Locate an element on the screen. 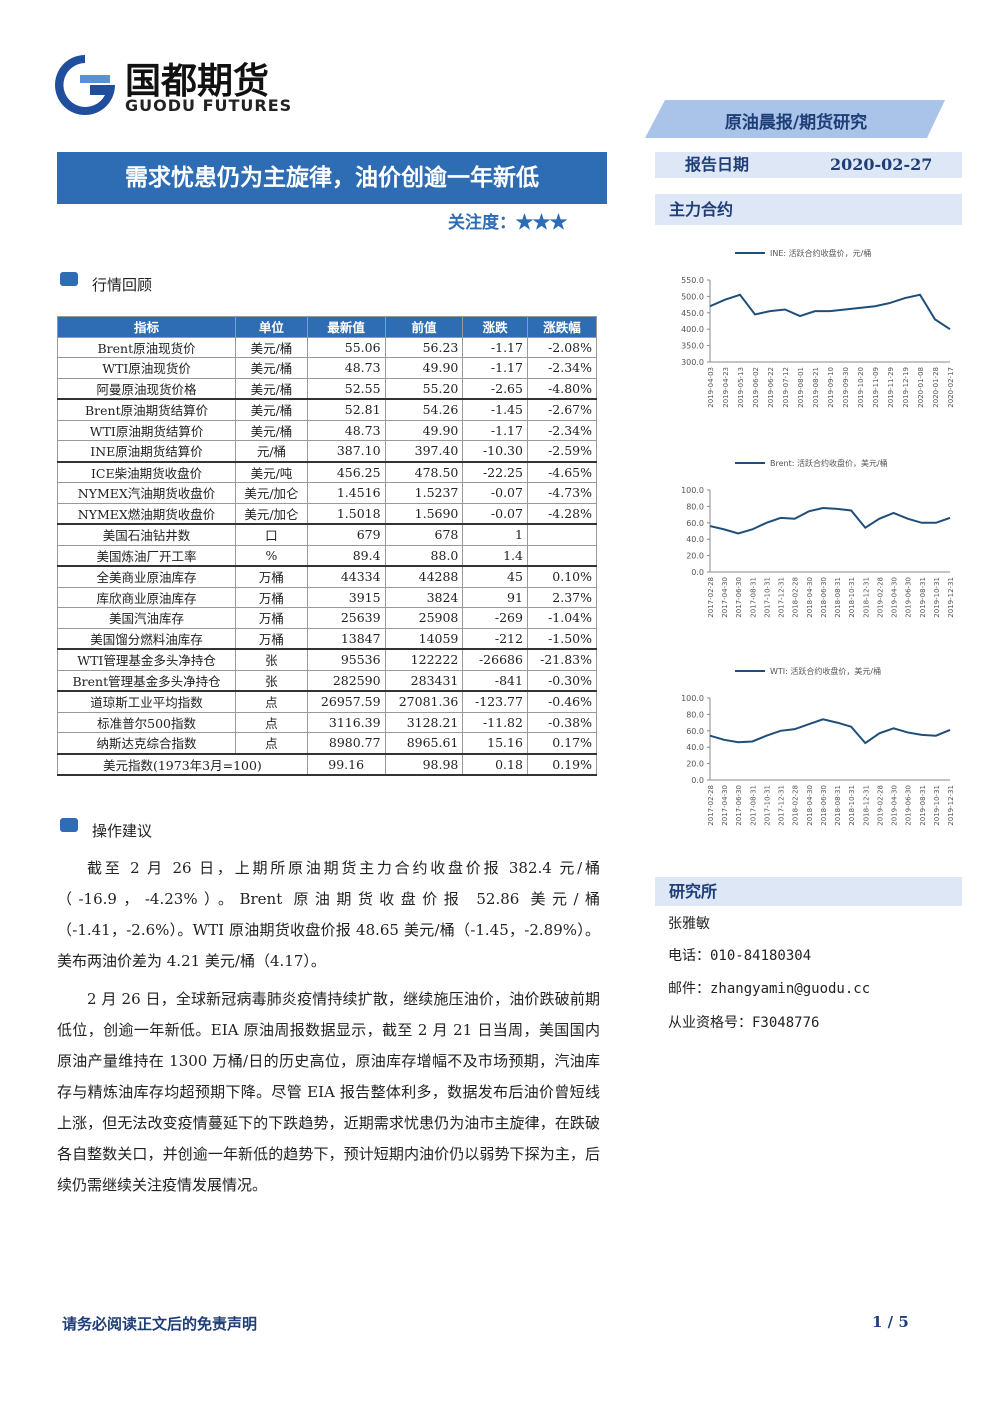  table-cell: -1.17 is located at coordinates (495, 368).